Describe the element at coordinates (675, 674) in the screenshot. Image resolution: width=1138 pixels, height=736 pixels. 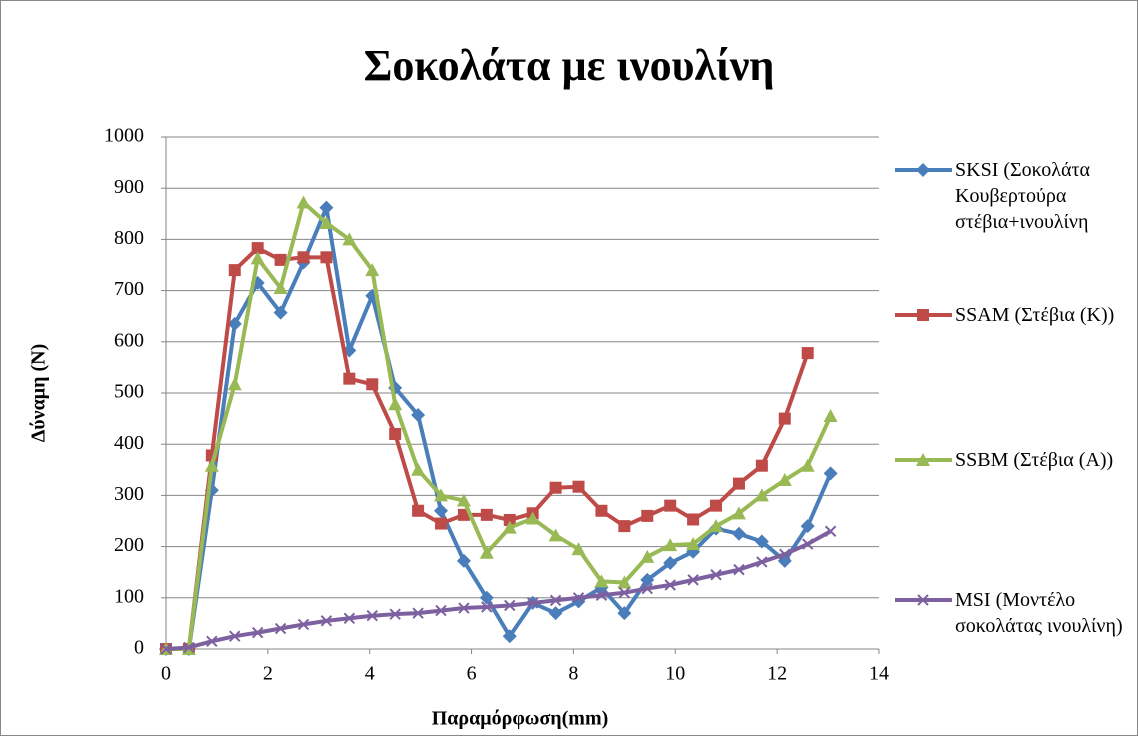
I see `x-tick-label: 10` at that location.